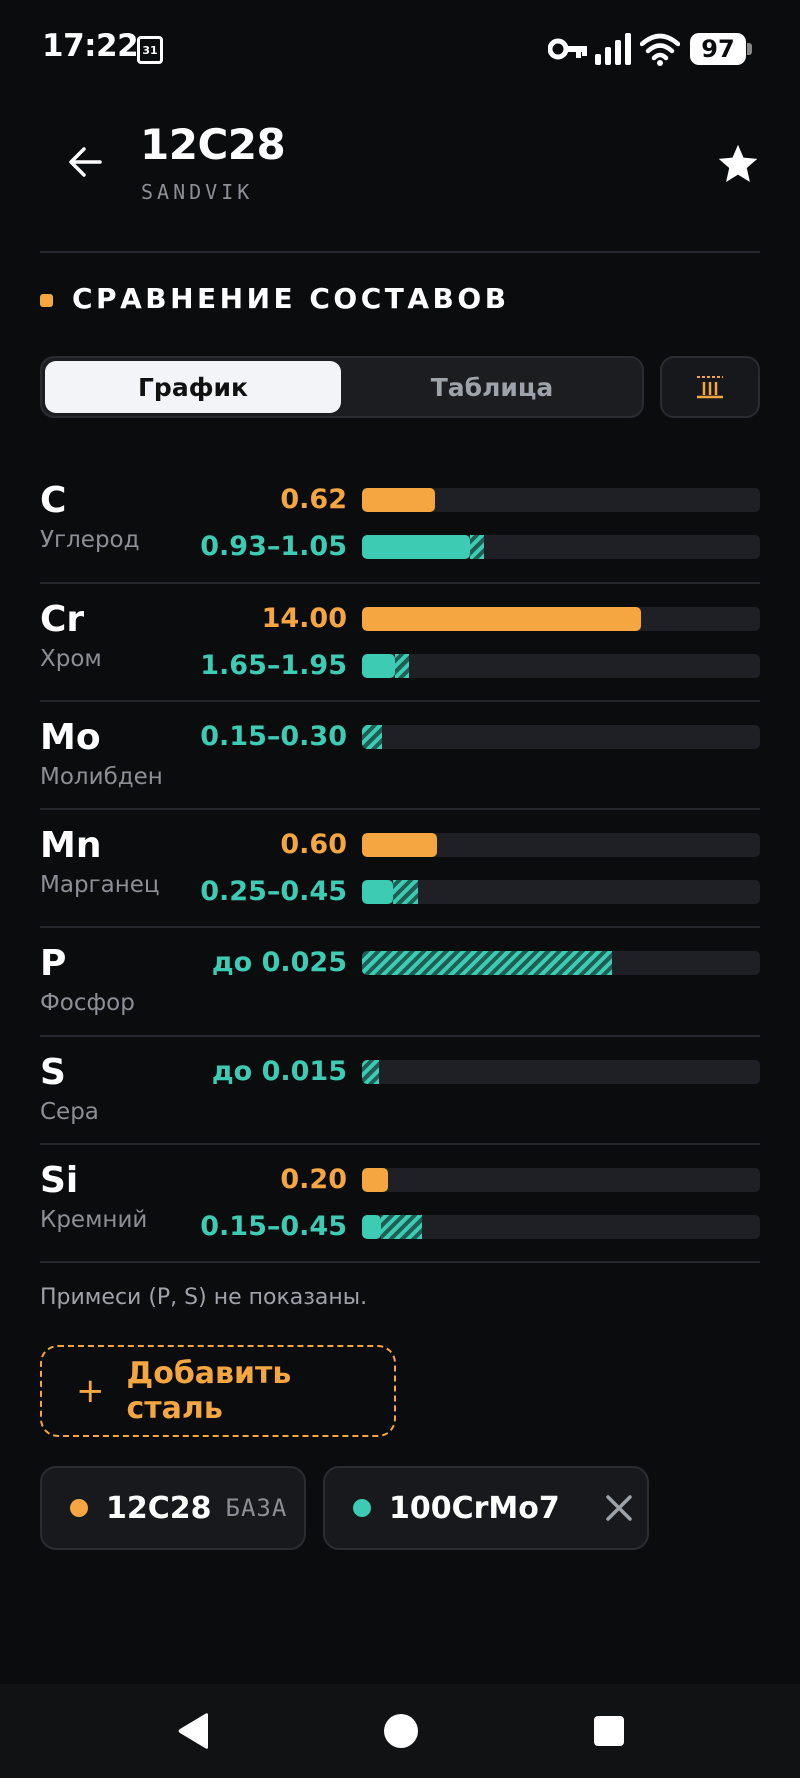  I want to click on compare-value: 0.25–0.45, so click(273, 891).